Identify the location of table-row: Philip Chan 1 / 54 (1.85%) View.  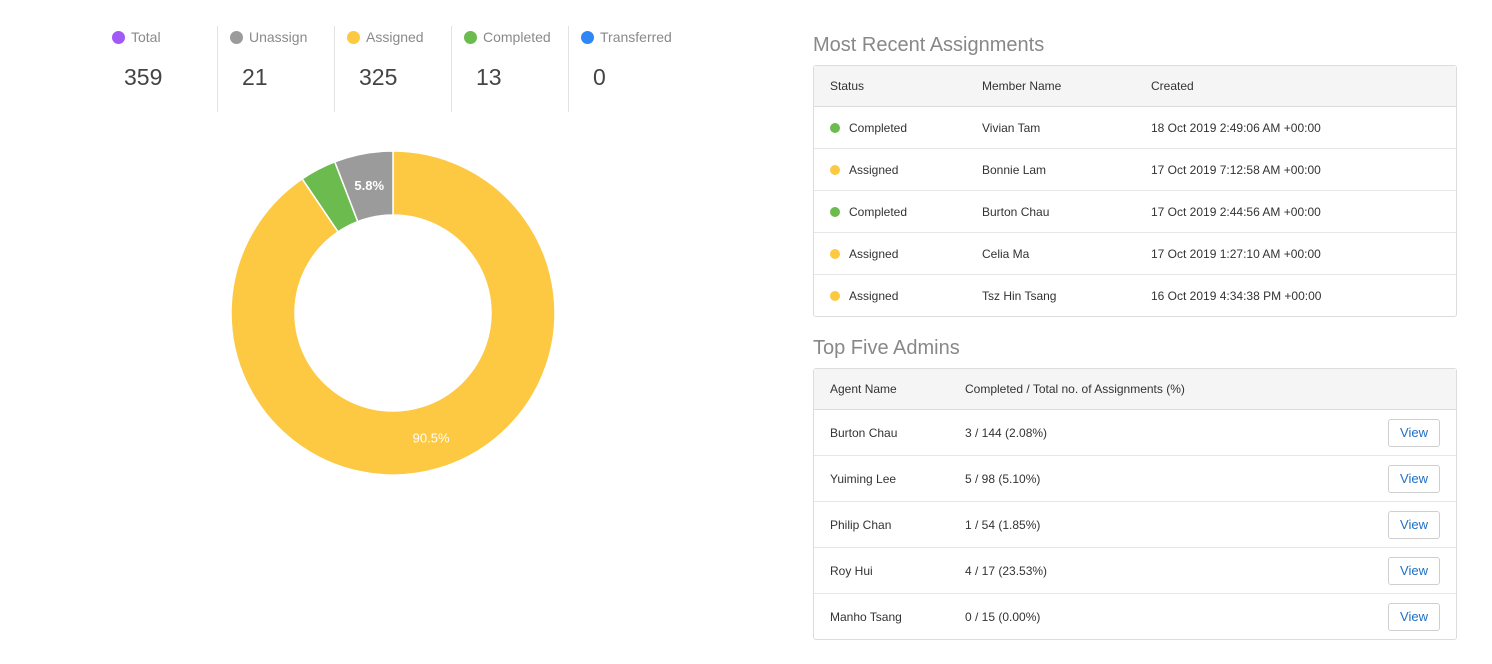
(1135, 525).